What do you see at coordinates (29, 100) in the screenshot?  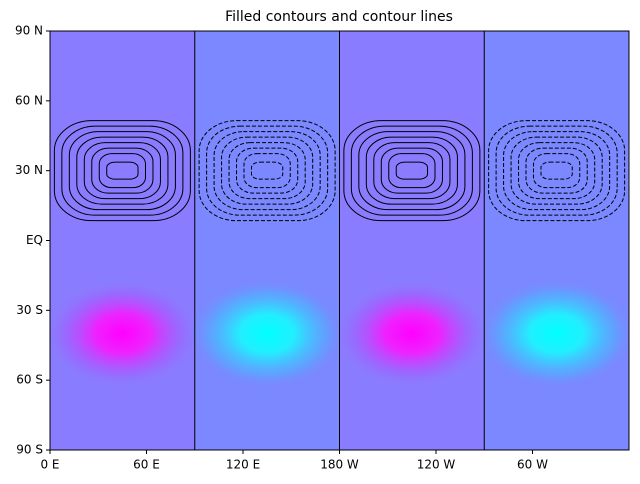 I see `y-tick-label: 60 N` at bounding box center [29, 100].